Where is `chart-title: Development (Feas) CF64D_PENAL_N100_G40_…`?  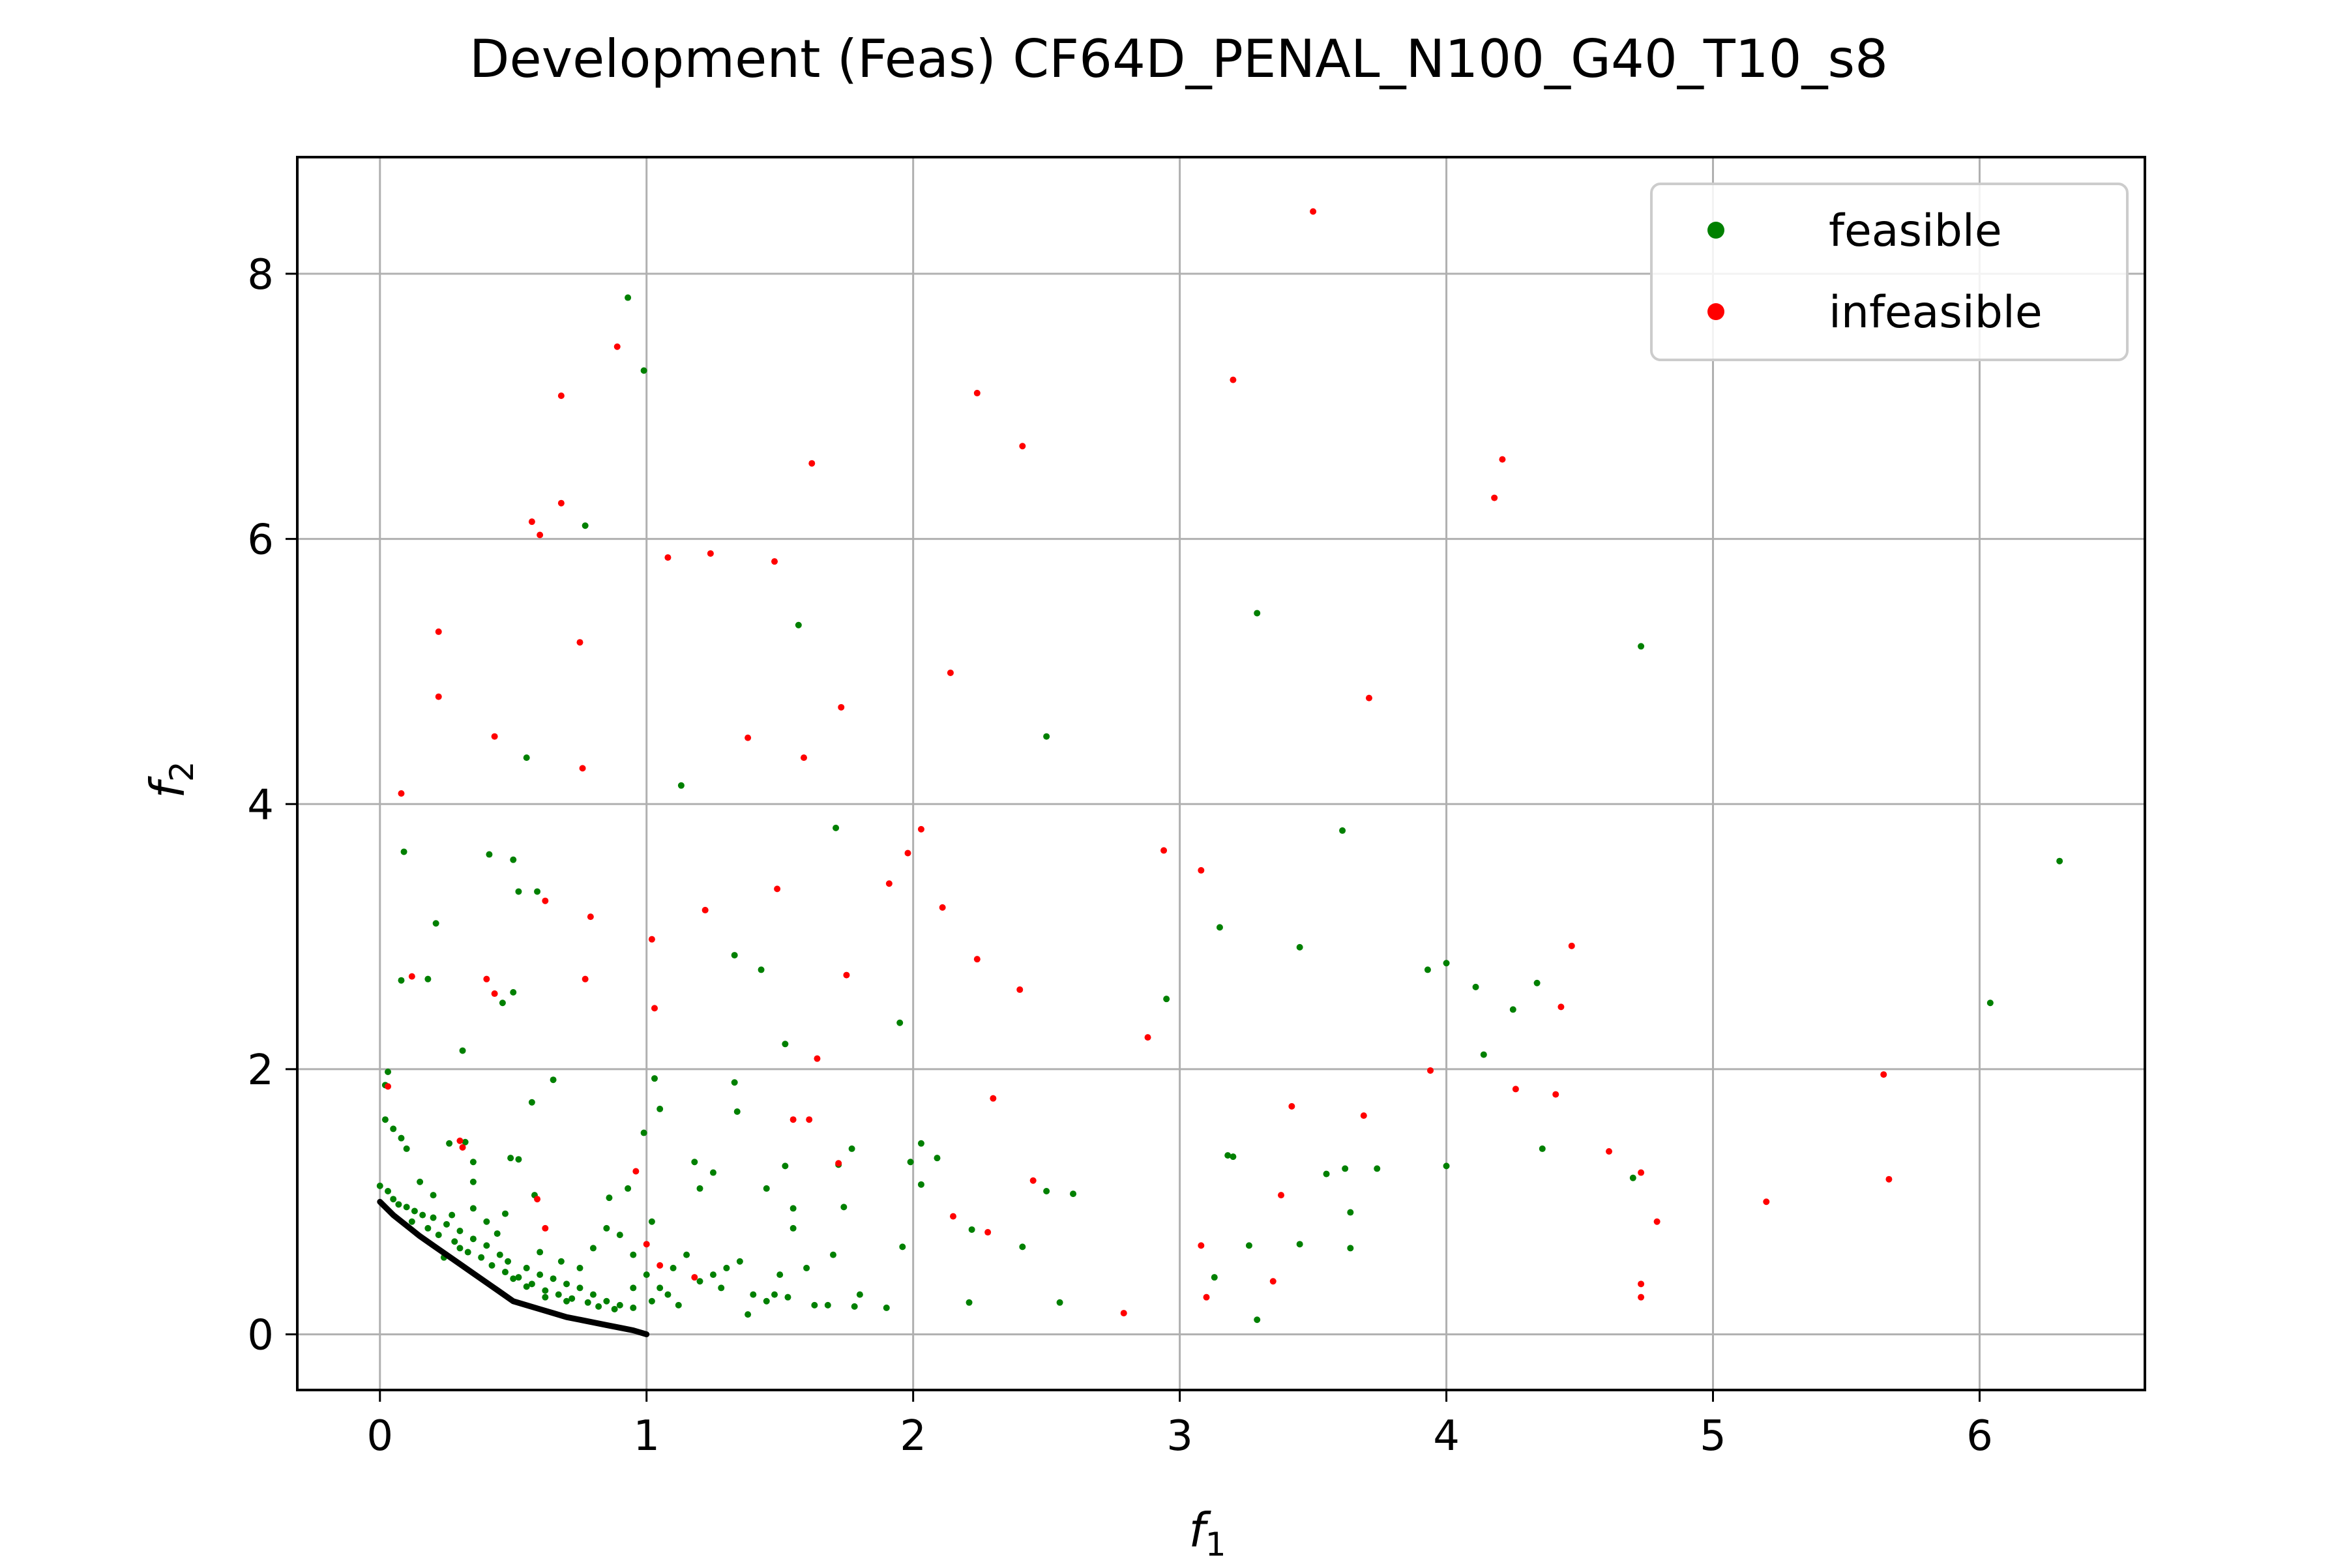 chart-title: Development (Feas) CF64D_PENAL_N100_G40_… is located at coordinates (1178, 59).